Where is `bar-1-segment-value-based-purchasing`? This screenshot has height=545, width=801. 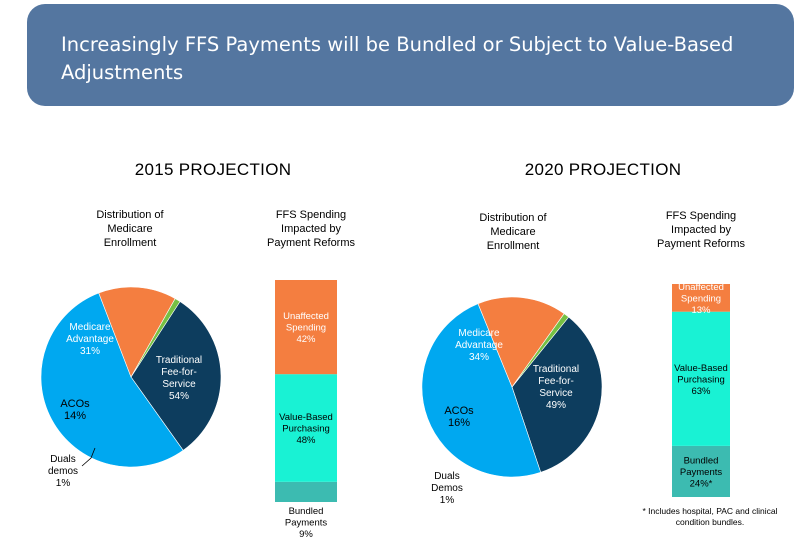 bar-1-segment-value-based-purchasing is located at coordinates (701, 378).